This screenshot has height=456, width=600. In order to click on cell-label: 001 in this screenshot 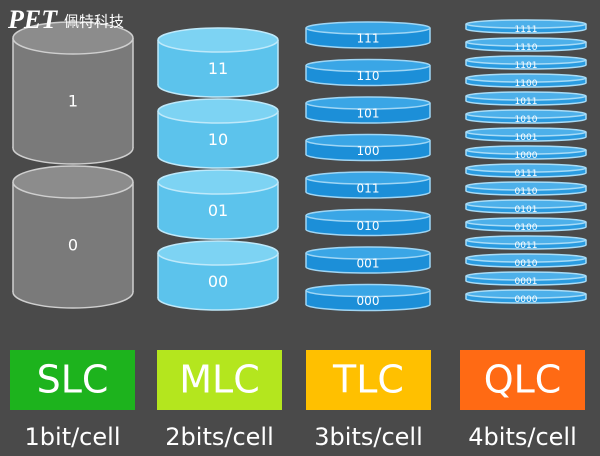, I will do `click(368, 264)`.